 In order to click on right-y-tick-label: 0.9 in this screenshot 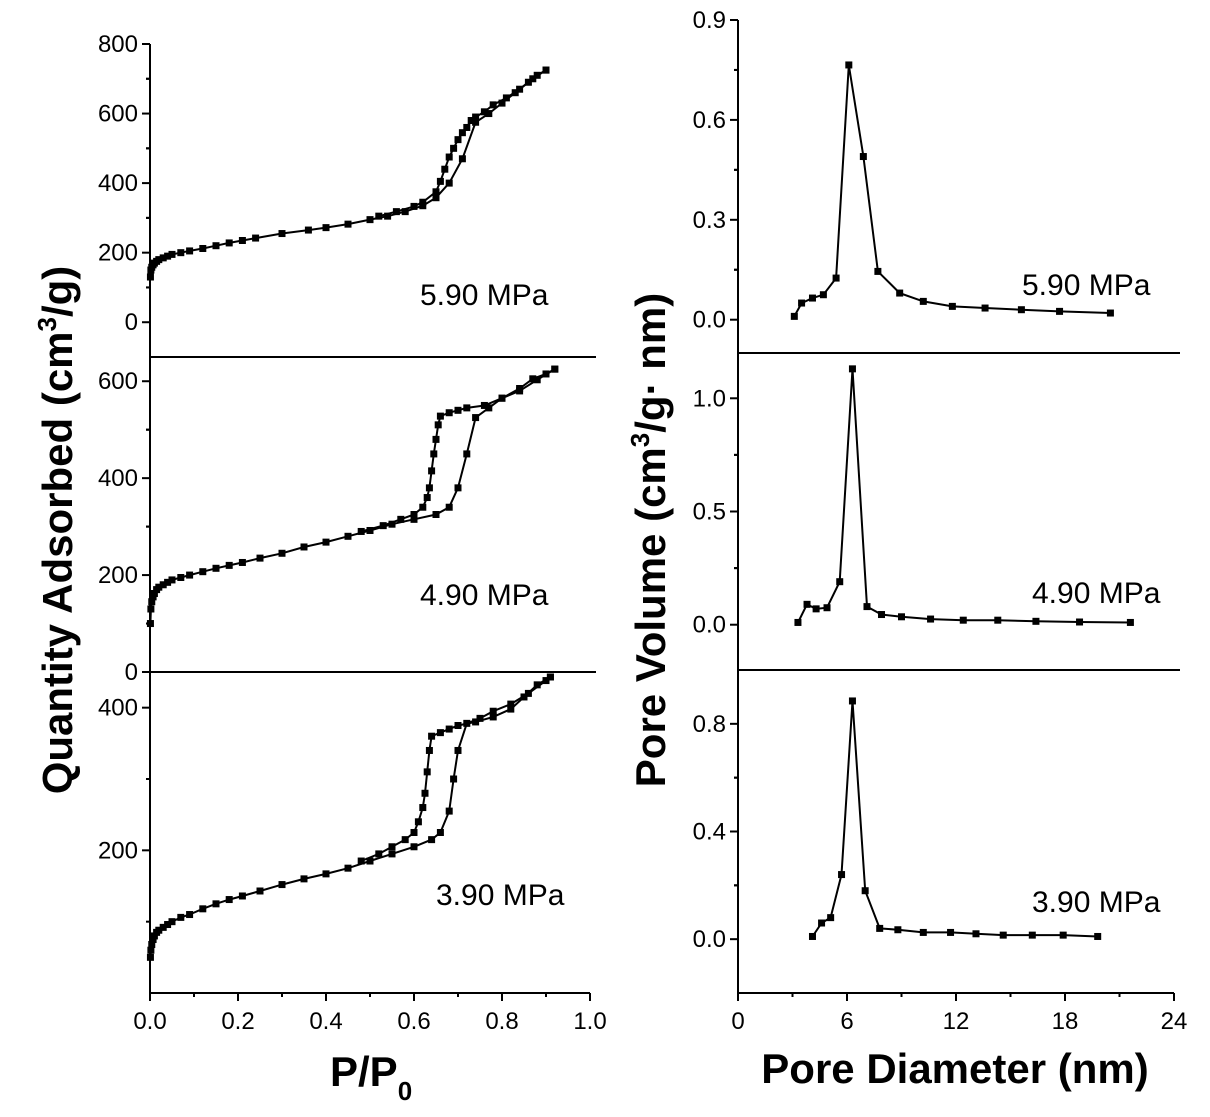, I will do `click(709, 20)`.